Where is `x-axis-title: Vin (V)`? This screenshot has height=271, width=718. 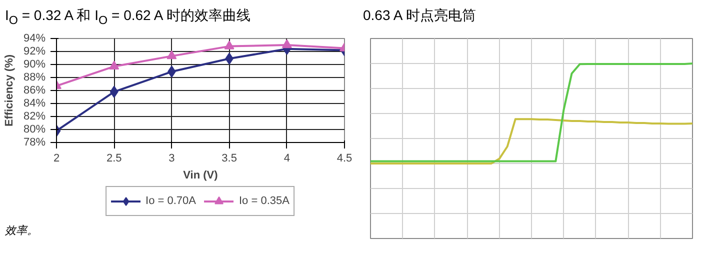 x-axis-title: Vin (V) is located at coordinates (200, 176).